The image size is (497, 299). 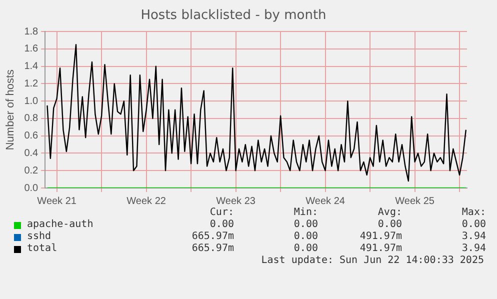 I want to click on y-tick-label: 1.6, so click(x=31, y=49).